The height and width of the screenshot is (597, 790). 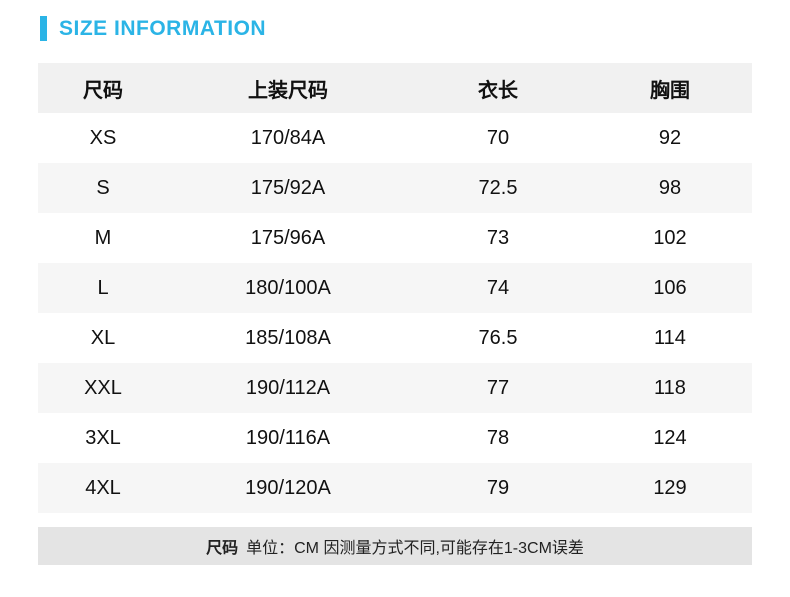 I want to click on table-row: XS 170/84A 70 92, so click(x=395, y=138).